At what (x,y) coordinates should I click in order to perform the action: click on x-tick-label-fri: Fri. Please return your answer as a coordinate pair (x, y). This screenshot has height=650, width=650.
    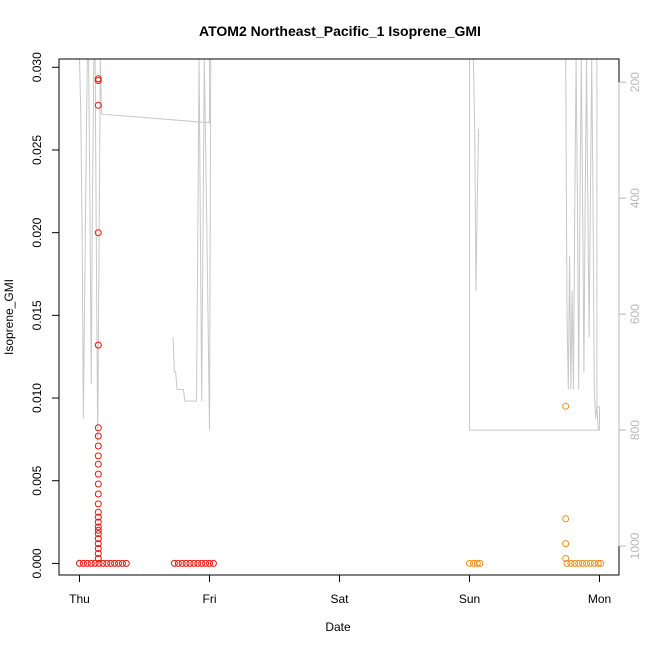
    Looking at the image, I should click on (210, 599).